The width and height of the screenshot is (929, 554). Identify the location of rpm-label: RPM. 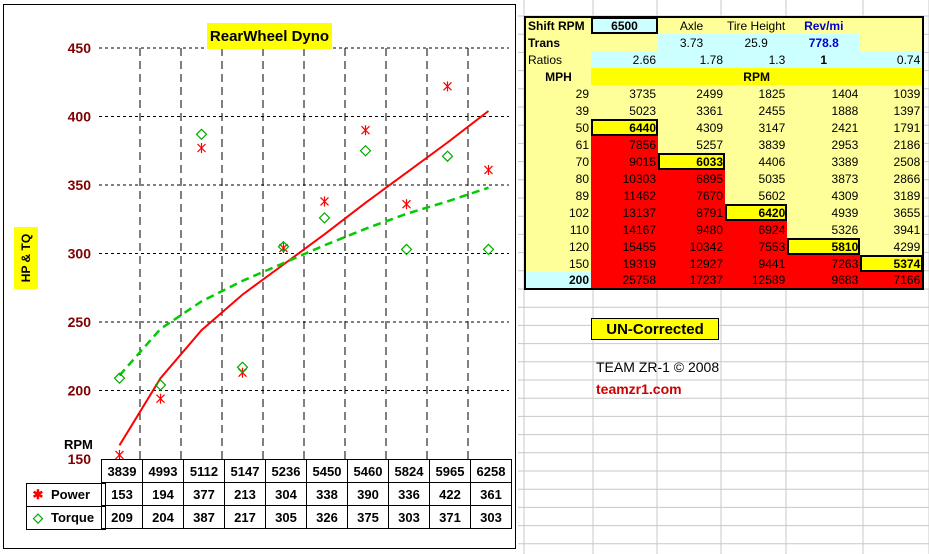
(757, 76).